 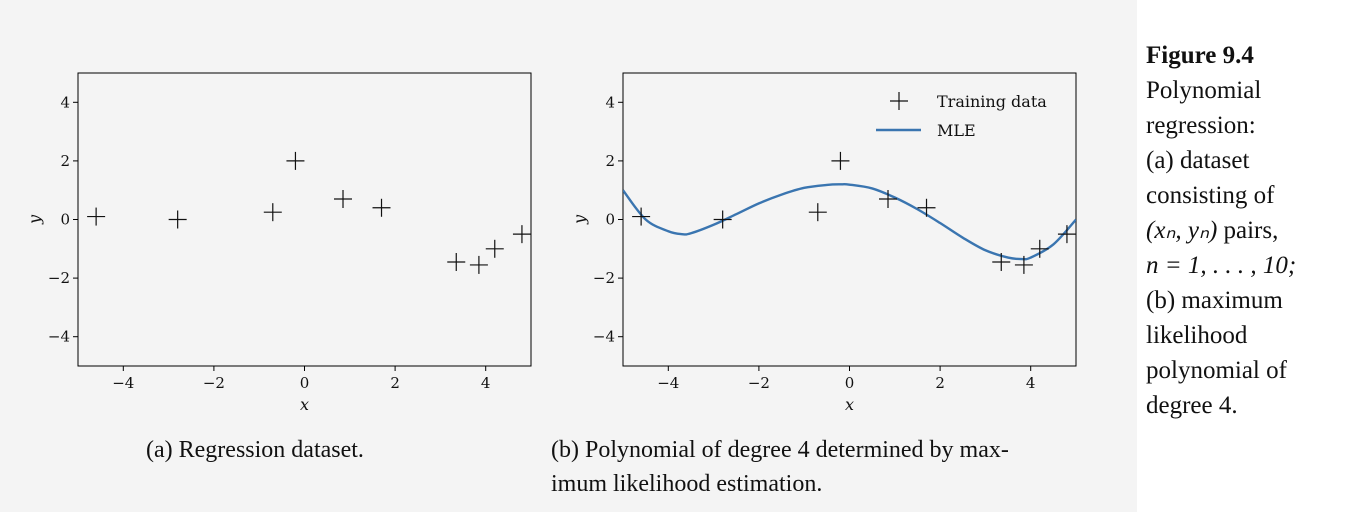 What do you see at coordinates (604, 337) in the screenshot?
I see `plot-b-y-tick-label: −4` at bounding box center [604, 337].